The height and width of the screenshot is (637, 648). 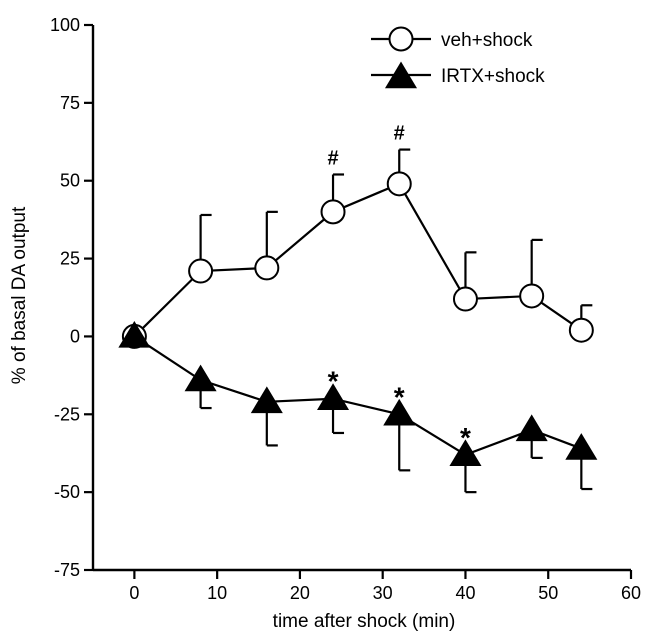 What do you see at coordinates (19, 295) in the screenshot?
I see `y-axis-title: % of basal DA output` at bounding box center [19, 295].